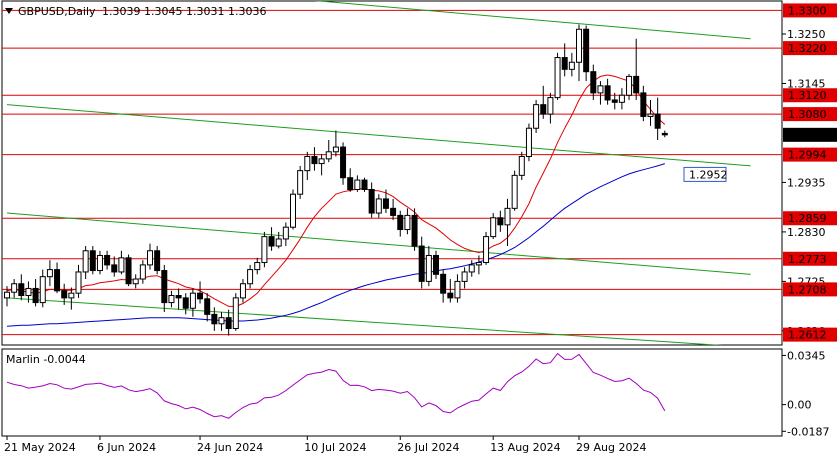  Describe the element at coordinates (40, 447) in the screenshot. I see `x-tick-label: 21 May 2024` at that location.